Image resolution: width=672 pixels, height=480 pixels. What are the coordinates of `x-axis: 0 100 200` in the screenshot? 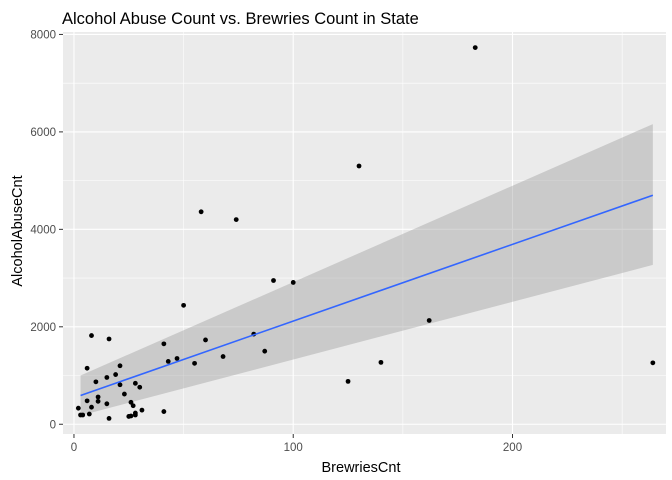 It's located at (296, 444).